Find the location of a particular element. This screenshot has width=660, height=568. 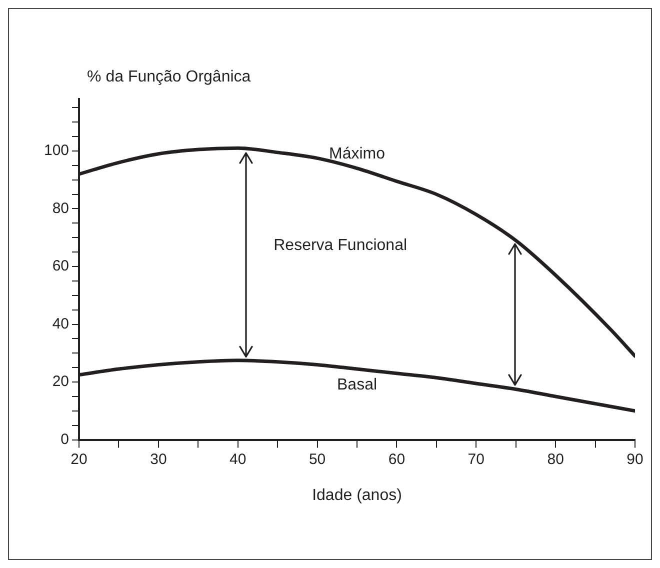

x-tick-label: 30 is located at coordinates (158, 459).